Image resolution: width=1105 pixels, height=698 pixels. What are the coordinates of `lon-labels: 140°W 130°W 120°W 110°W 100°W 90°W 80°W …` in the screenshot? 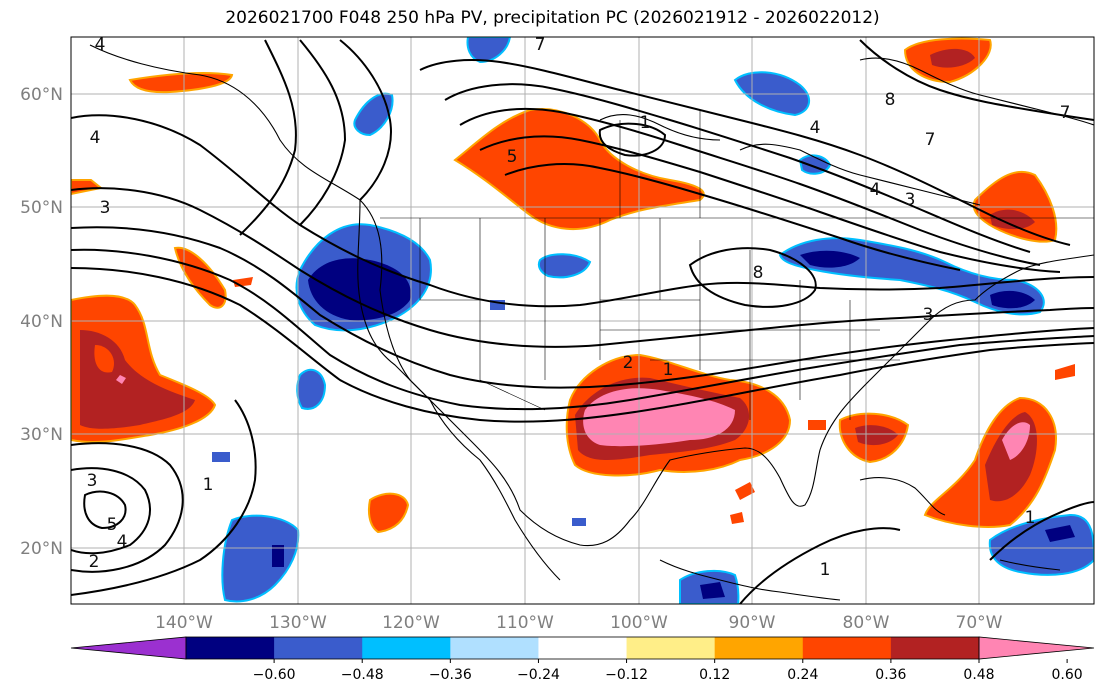 It's located at (579, 623).